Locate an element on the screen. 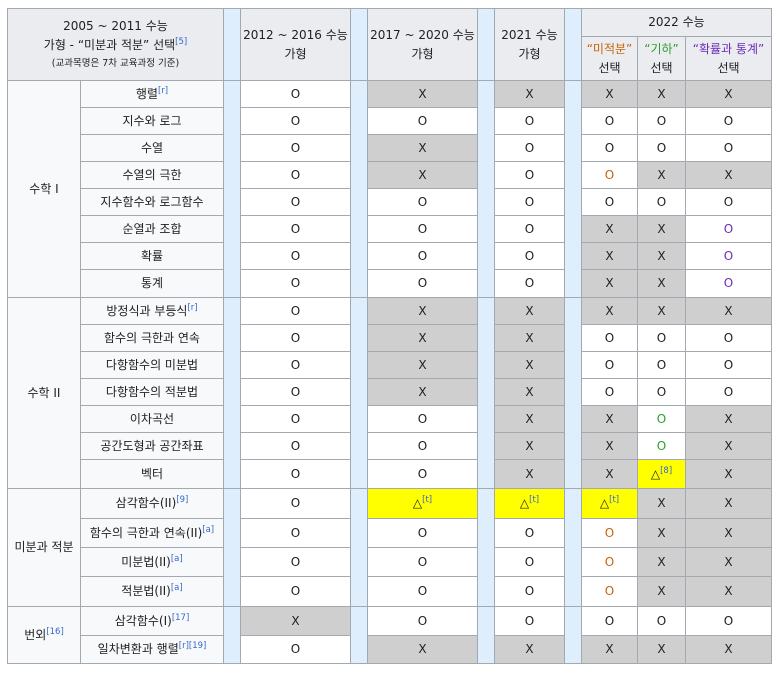 This screenshot has width=780, height=685. topic-label: 삼각함수(II)[9] is located at coordinates (152, 503).